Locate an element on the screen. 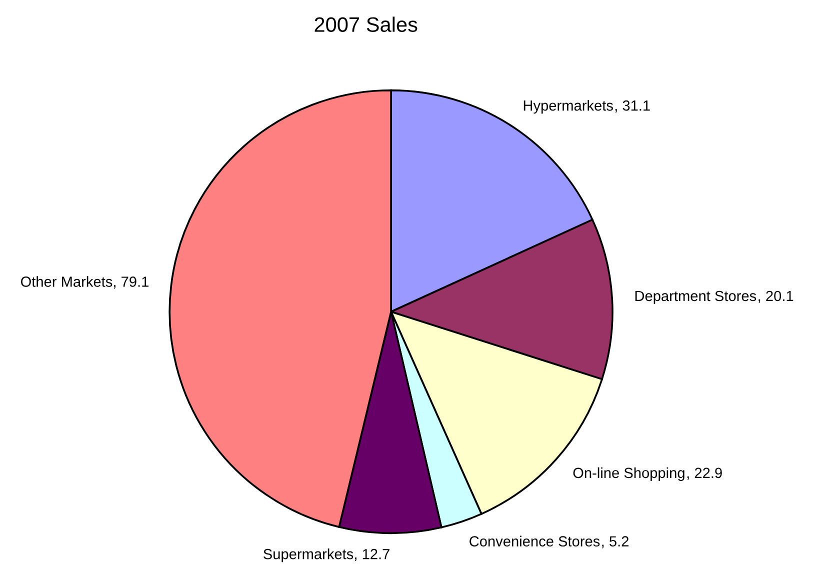  slice-label: Convenience Stores is located at coordinates (535, 541).